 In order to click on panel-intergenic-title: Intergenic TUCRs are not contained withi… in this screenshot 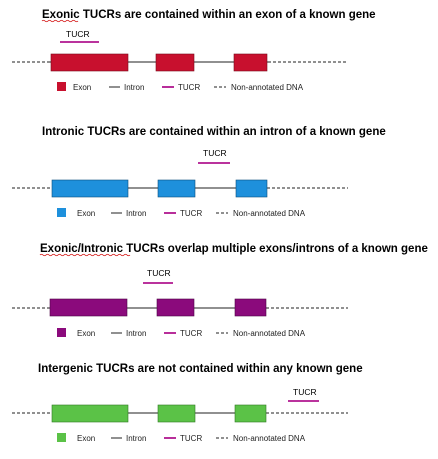, I will do `click(200, 369)`.